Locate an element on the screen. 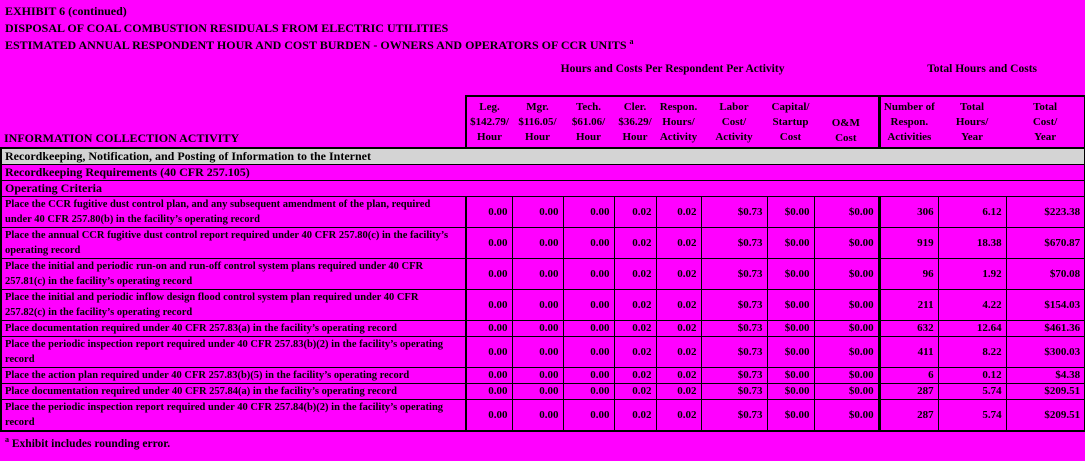 The image size is (1085, 461). column-header-total-cost: Total Cost/ Year is located at coordinates (1045, 121).